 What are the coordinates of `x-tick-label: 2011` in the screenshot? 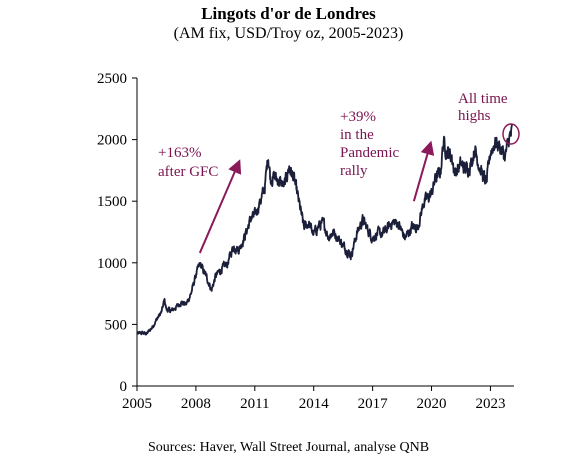 It's located at (254, 404).